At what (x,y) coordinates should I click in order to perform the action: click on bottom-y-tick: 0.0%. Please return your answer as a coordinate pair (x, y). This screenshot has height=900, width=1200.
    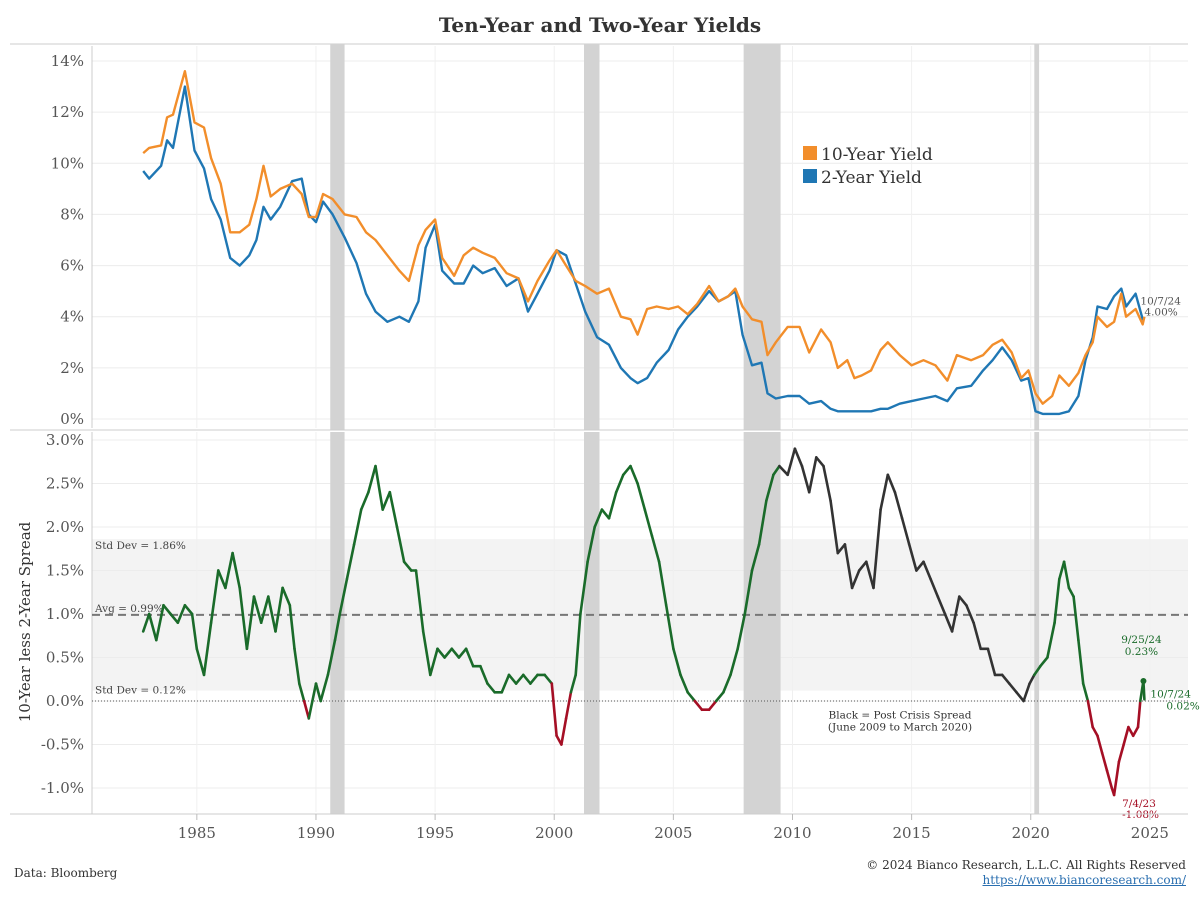
    Looking at the image, I should click on (65, 701).